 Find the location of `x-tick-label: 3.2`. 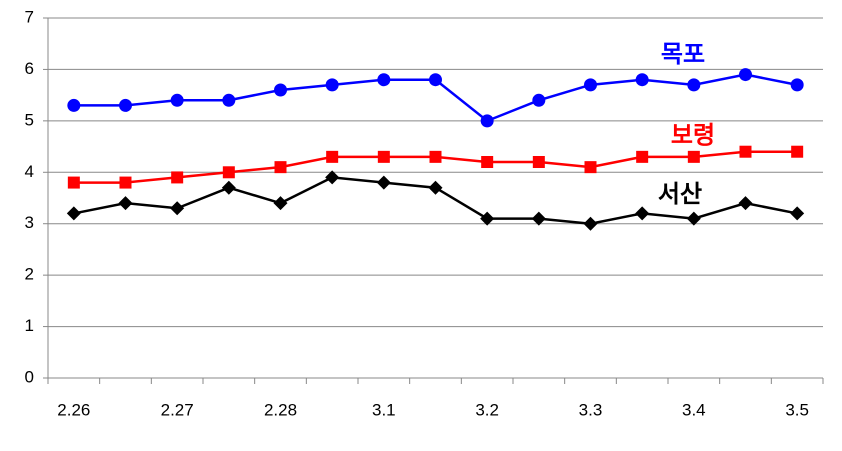

x-tick-label: 3.2 is located at coordinates (487, 409).